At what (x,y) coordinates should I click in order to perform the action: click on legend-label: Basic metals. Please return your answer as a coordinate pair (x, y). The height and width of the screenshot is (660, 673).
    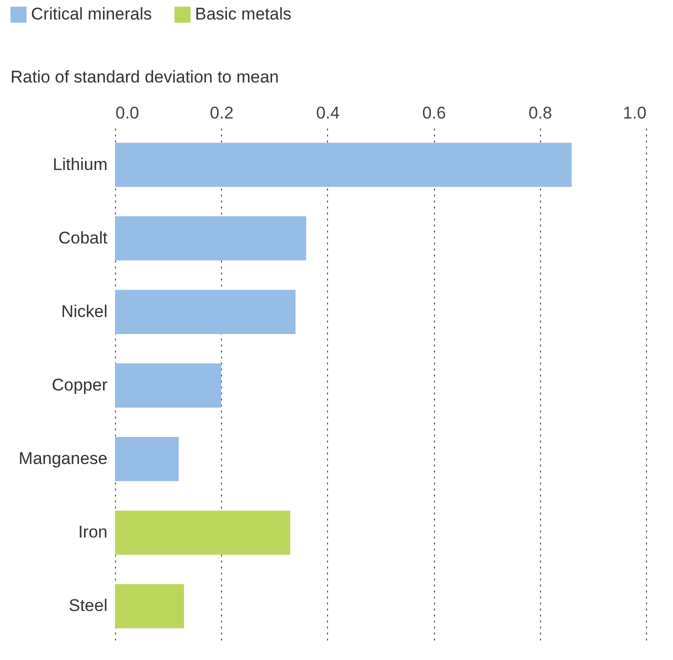
    Looking at the image, I should click on (243, 14).